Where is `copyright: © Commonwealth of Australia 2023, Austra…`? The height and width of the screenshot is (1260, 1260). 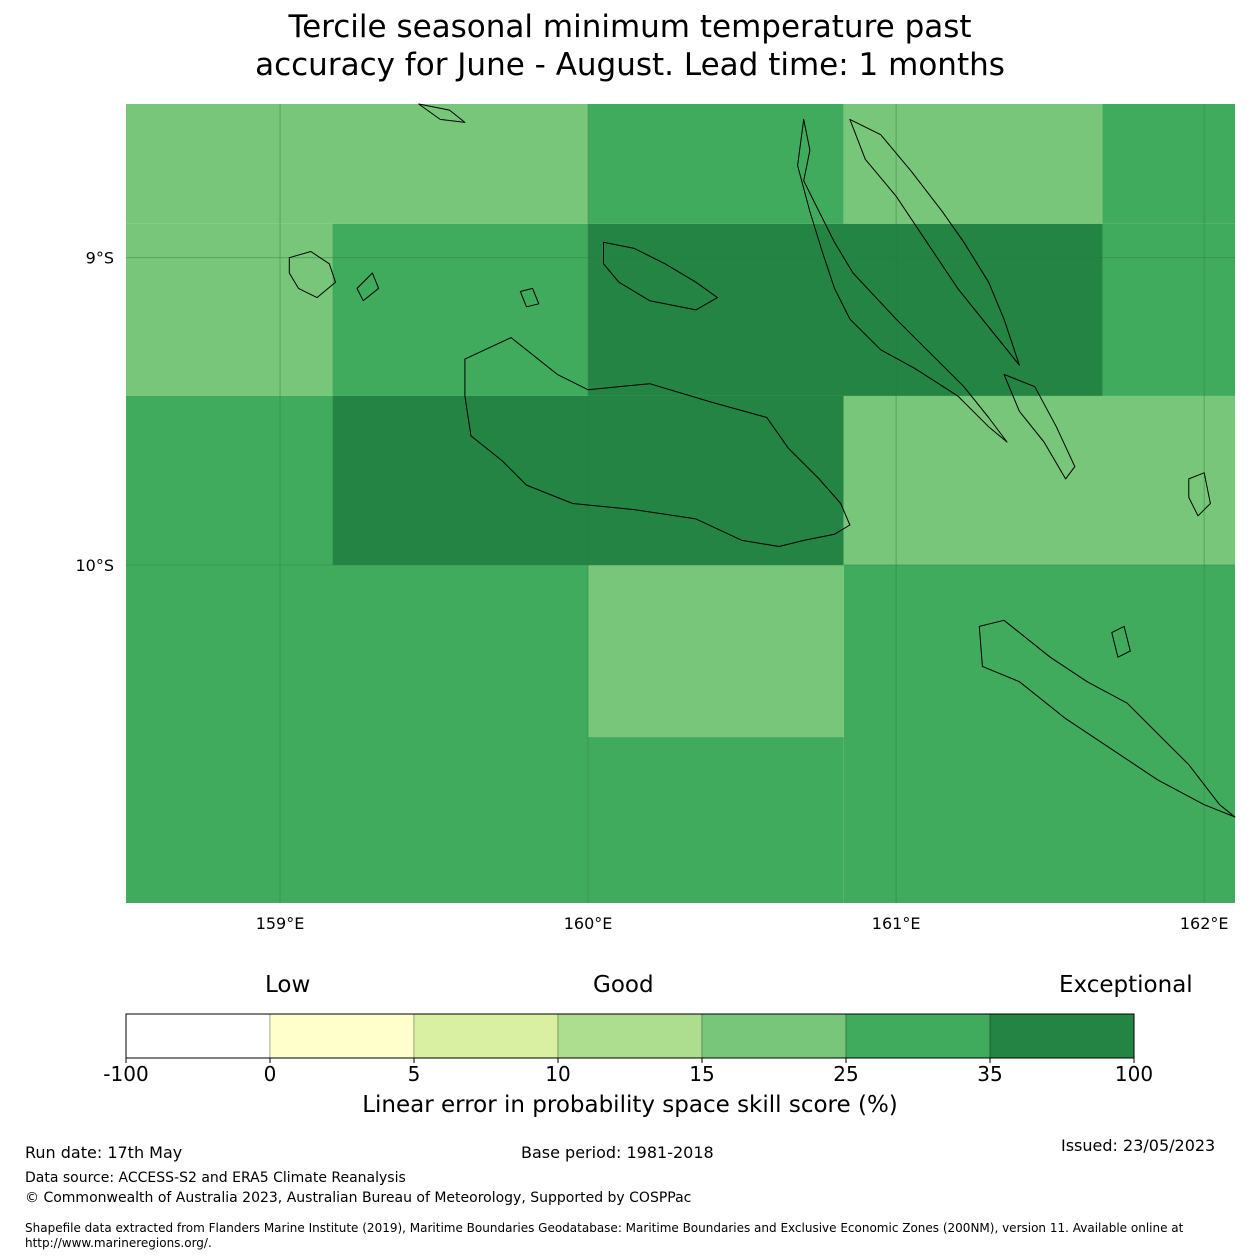 copyright: © Commonwealth of Australia 2023, Austra… is located at coordinates (358, 1198).